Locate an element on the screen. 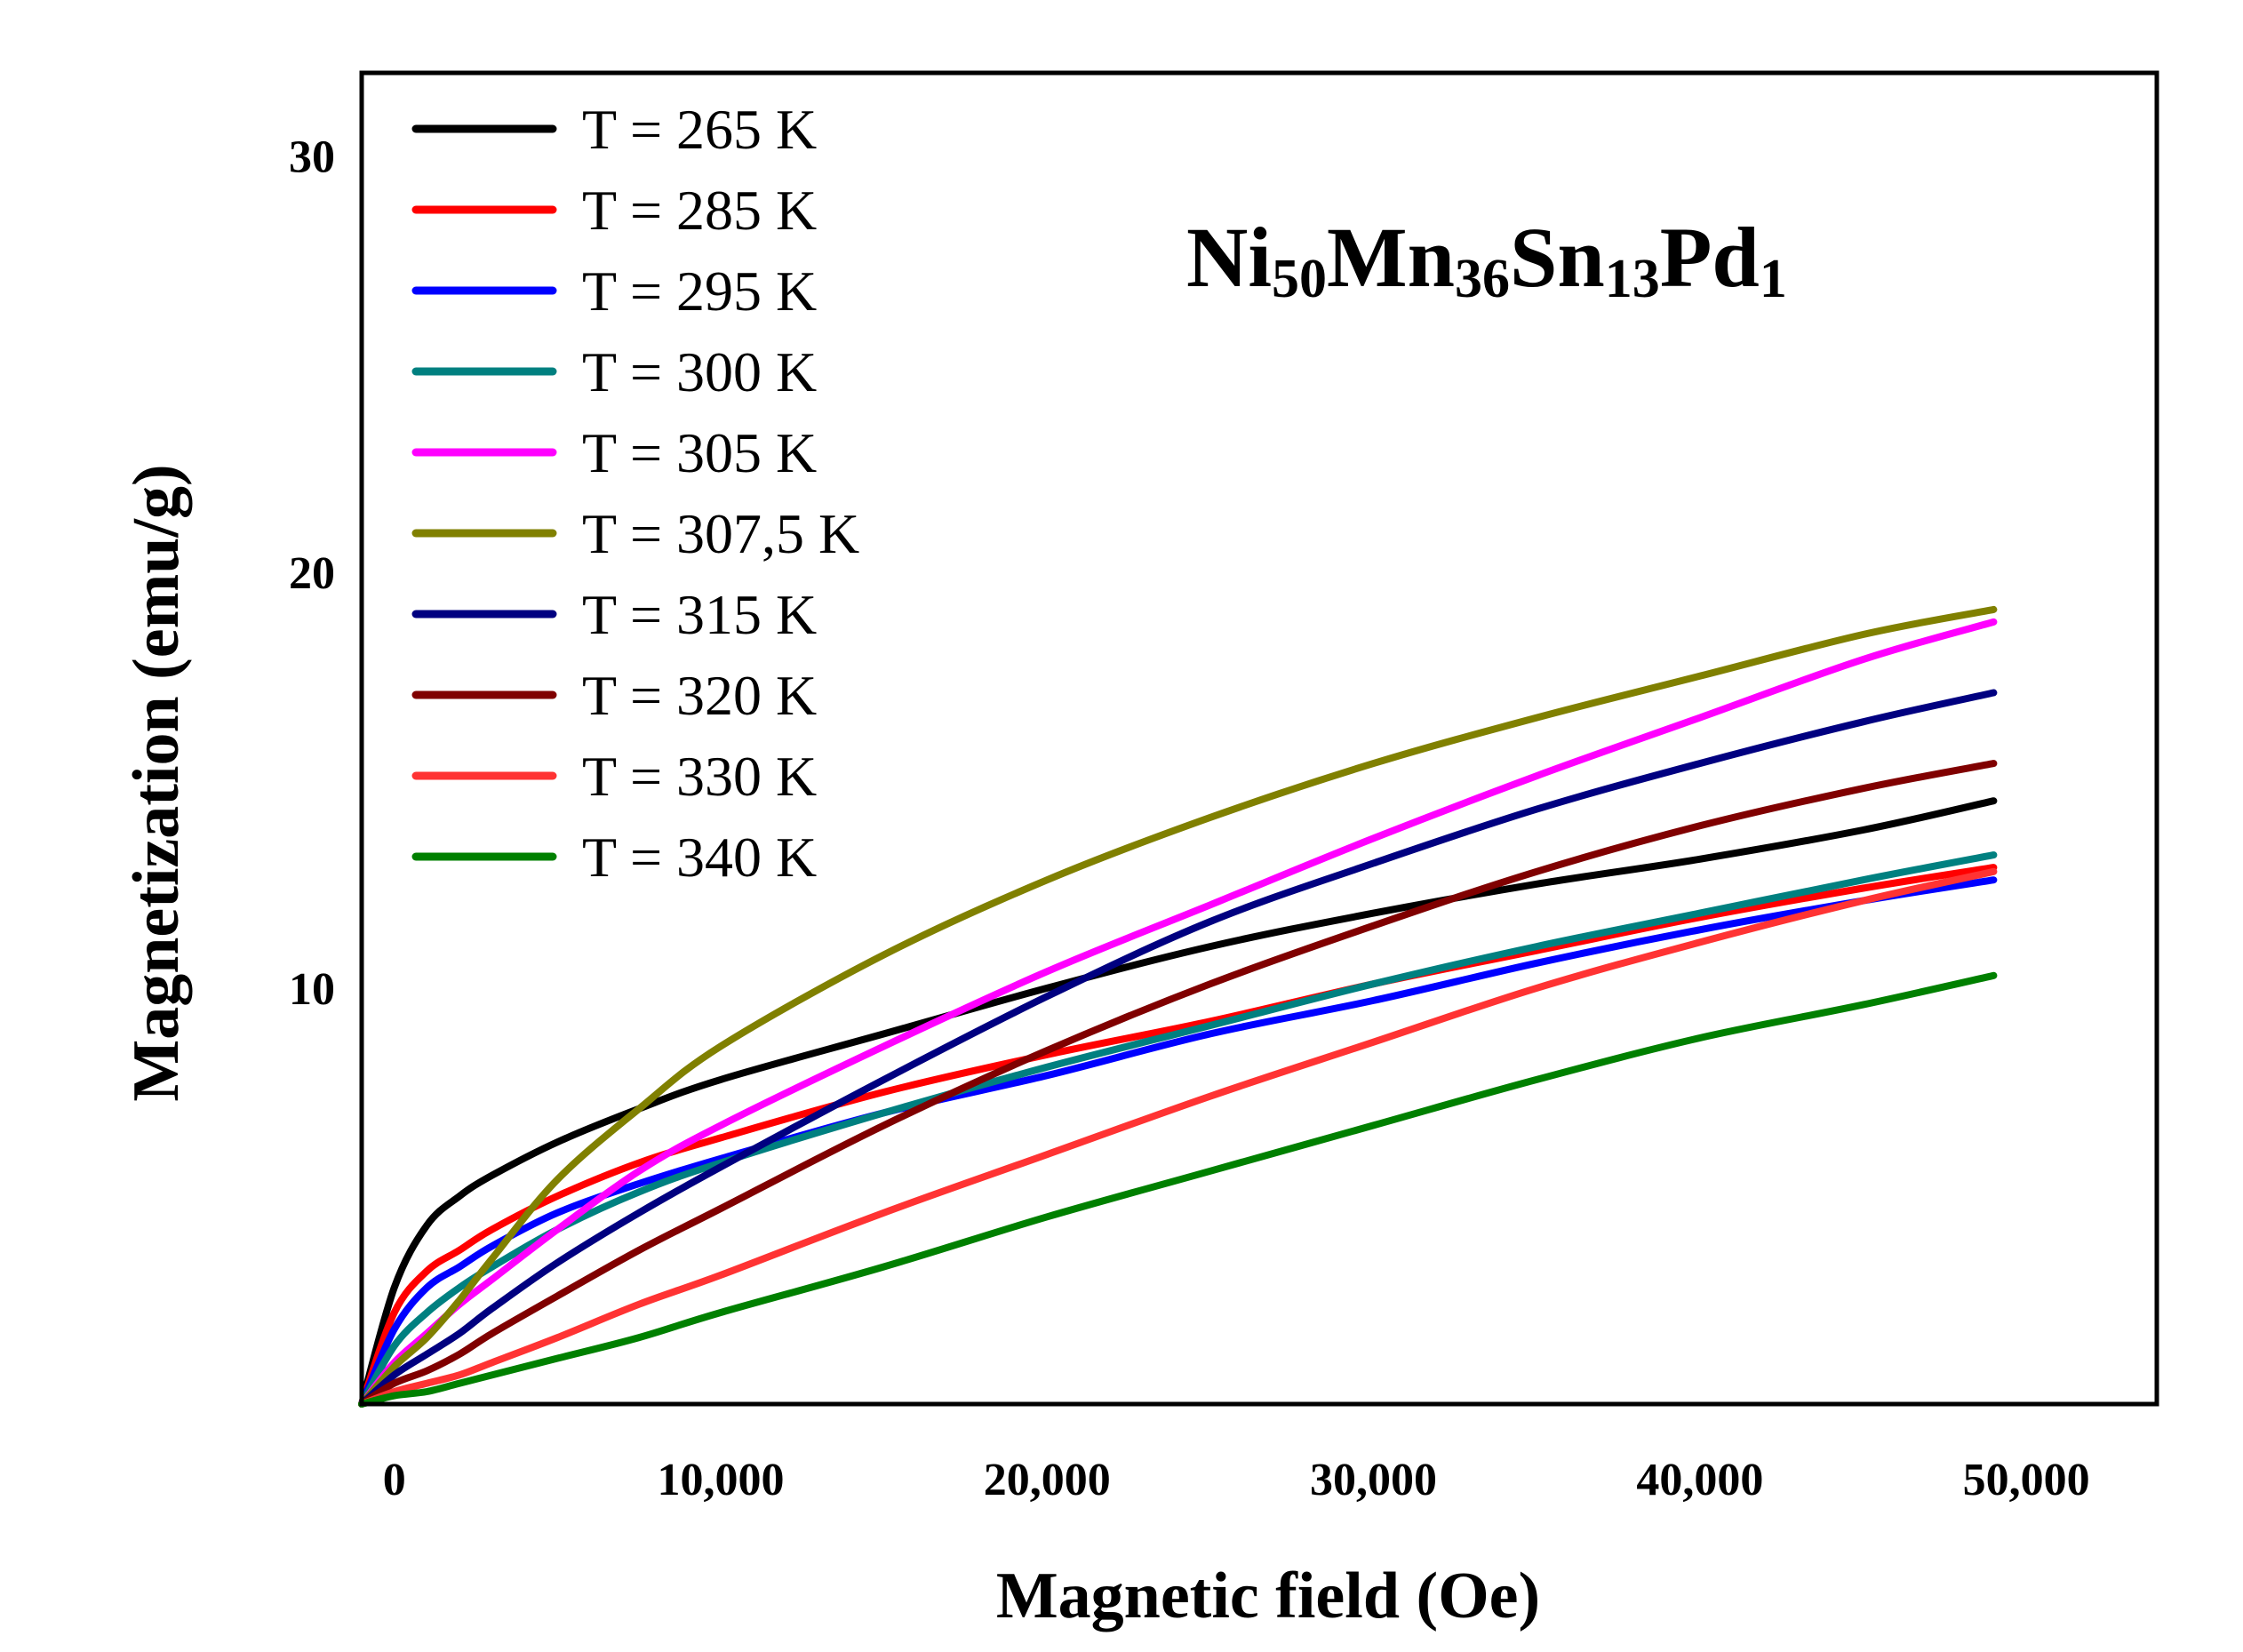 The width and height of the screenshot is (2243, 1652). annotation-subscript: 50 is located at coordinates (1299, 279).